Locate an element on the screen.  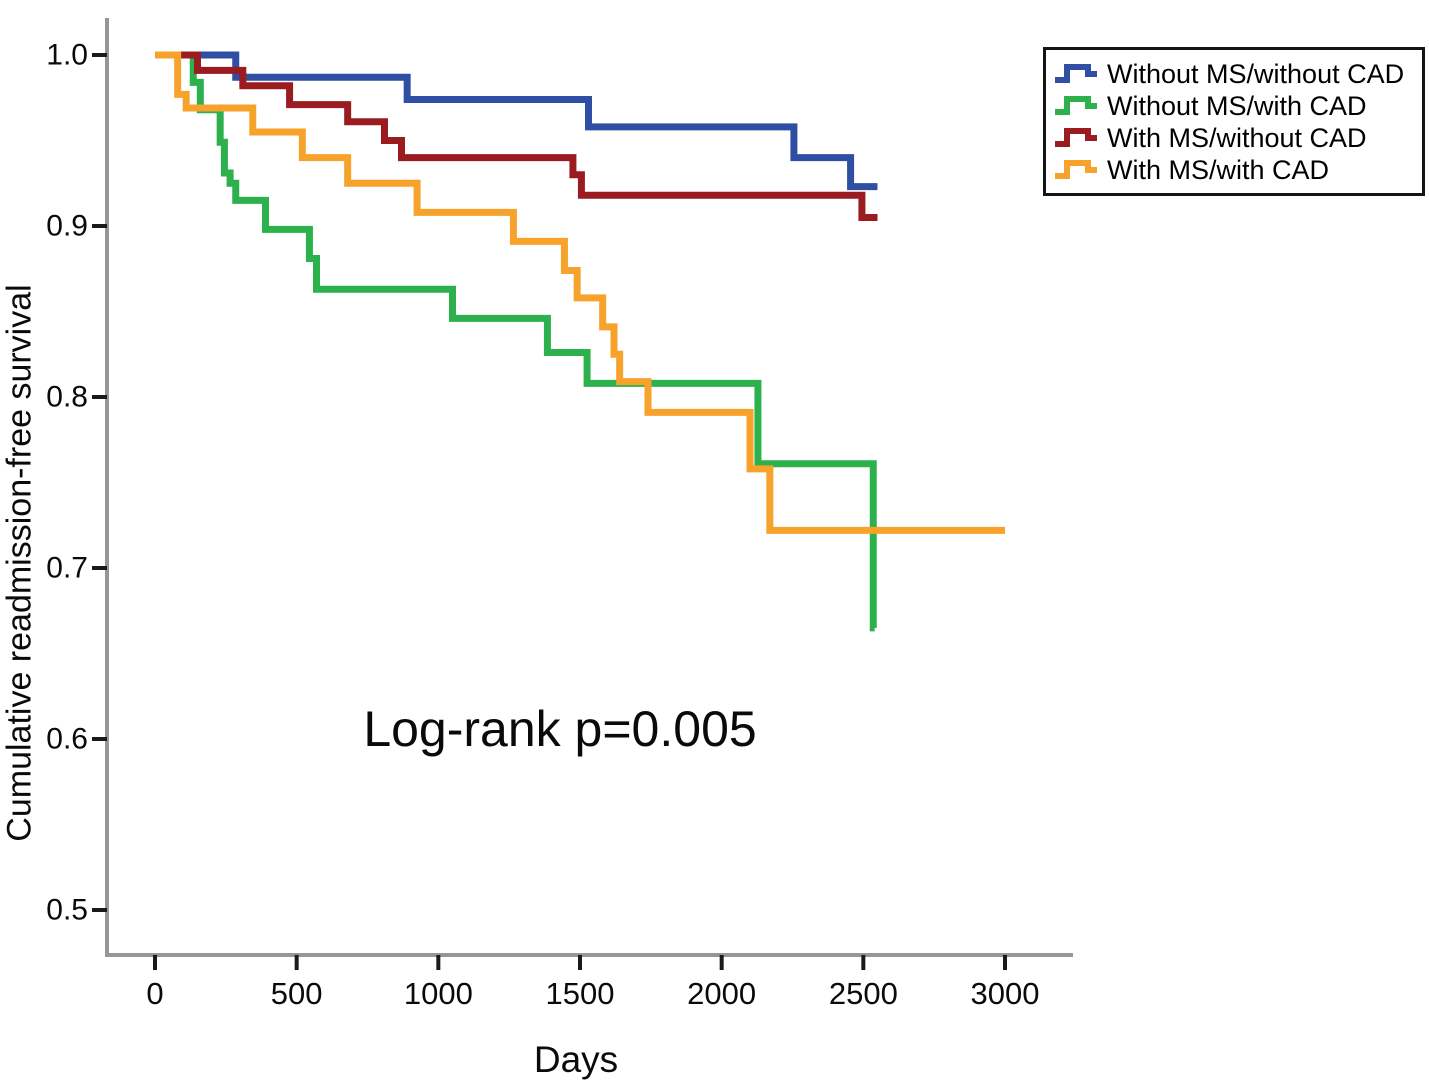
legend-item-1: Without MS/without CAD is located at coordinates (1237, 74).